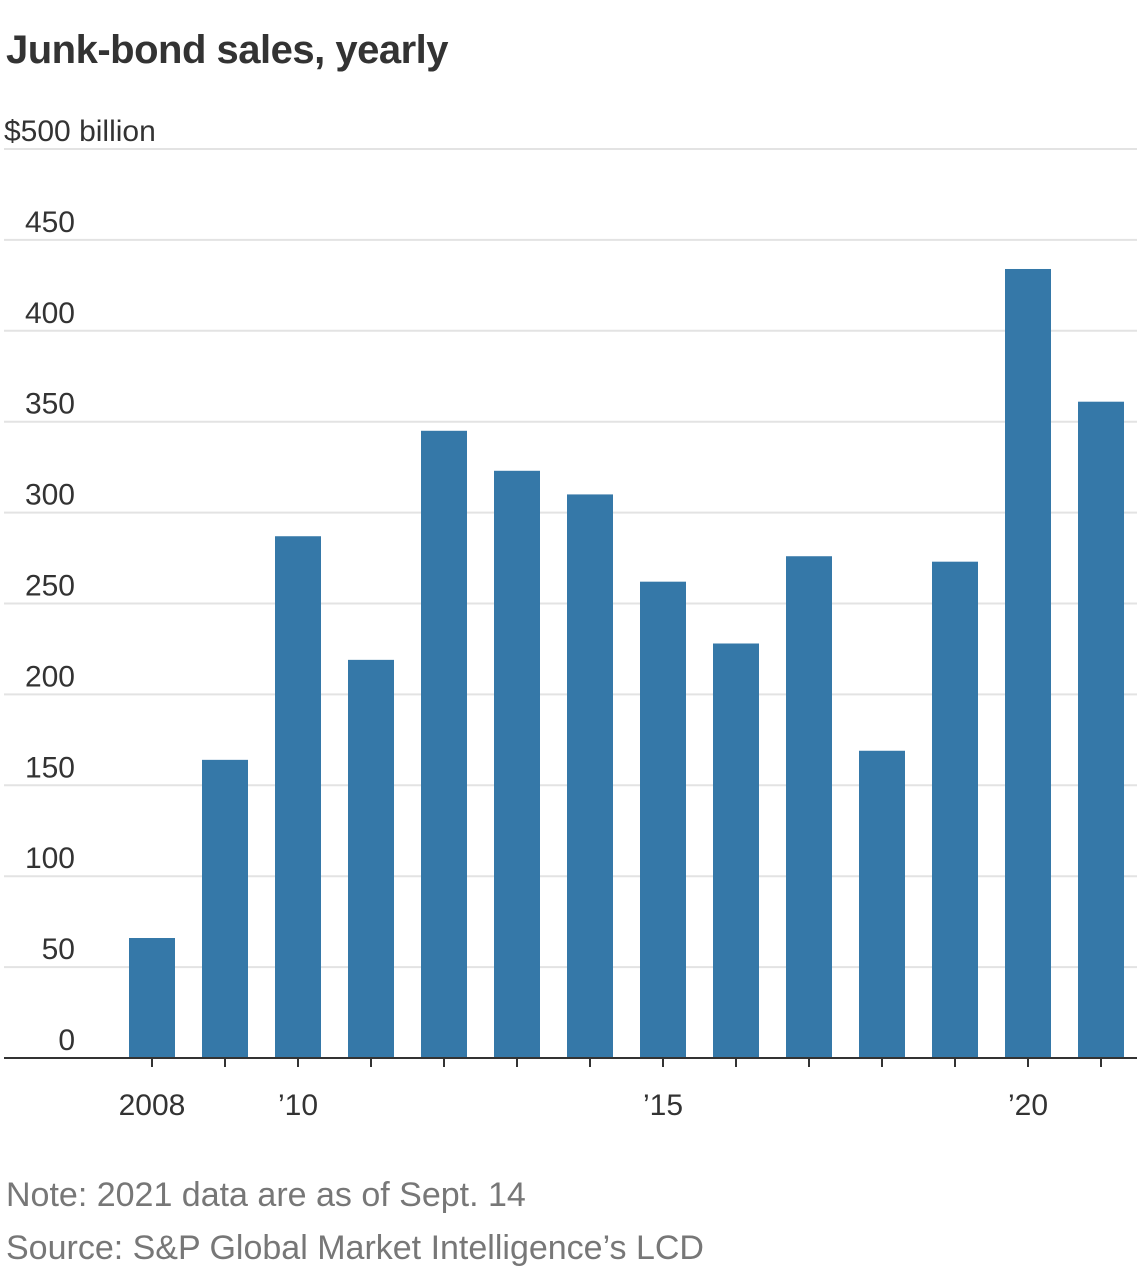  I want to click on y-tick-label-zero: 0, so click(66, 1040).